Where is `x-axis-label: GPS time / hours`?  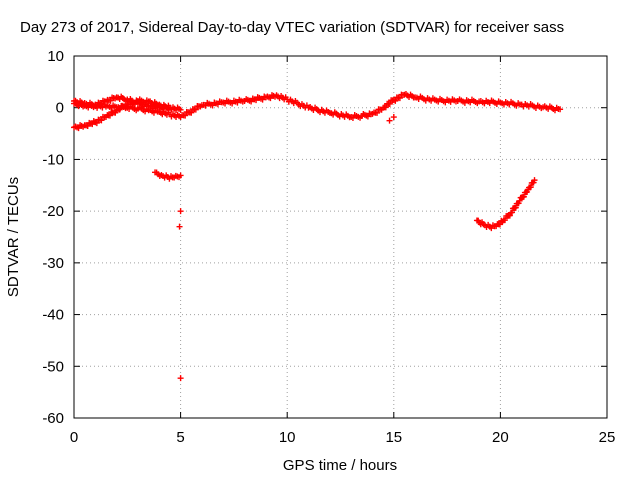 x-axis-label: GPS time / hours is located at coordinates (340, 465).